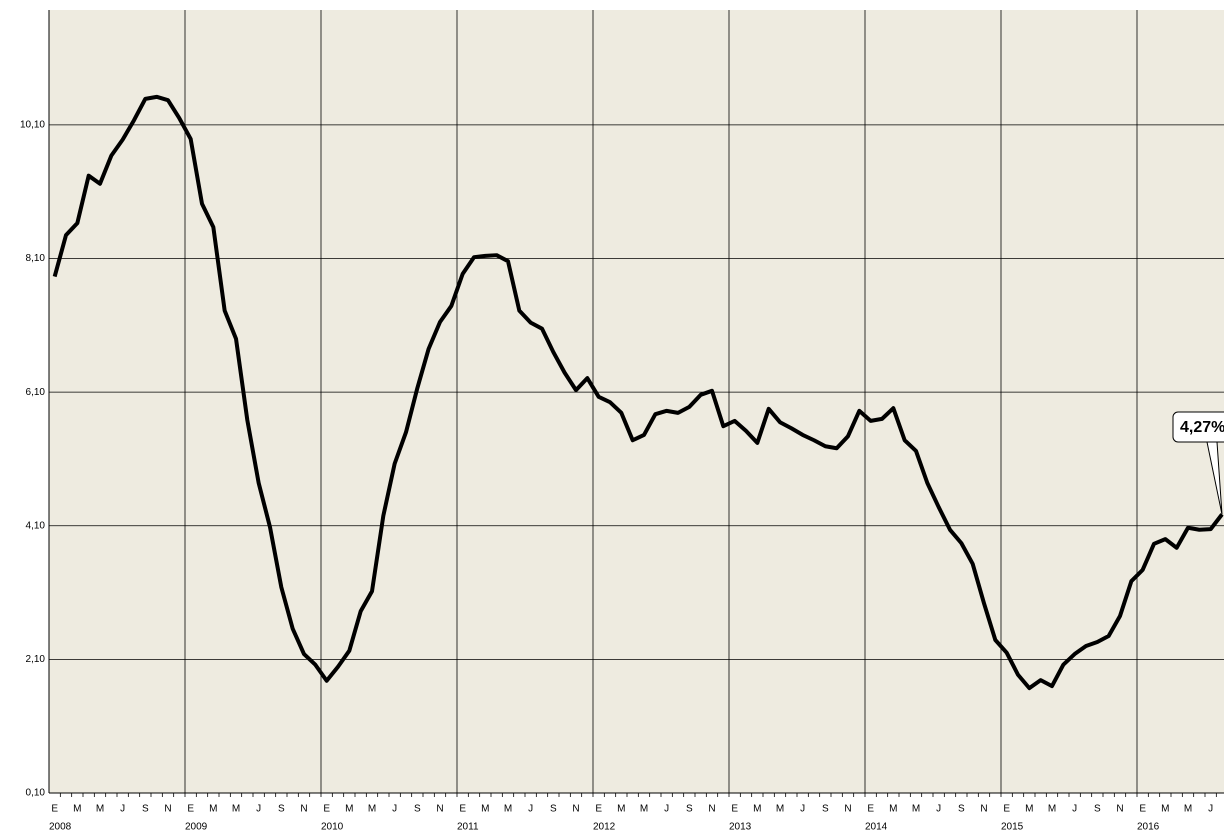 This screenshot has width=1224, height=835. I want to click on year-label: 2011, so click(468, 827).